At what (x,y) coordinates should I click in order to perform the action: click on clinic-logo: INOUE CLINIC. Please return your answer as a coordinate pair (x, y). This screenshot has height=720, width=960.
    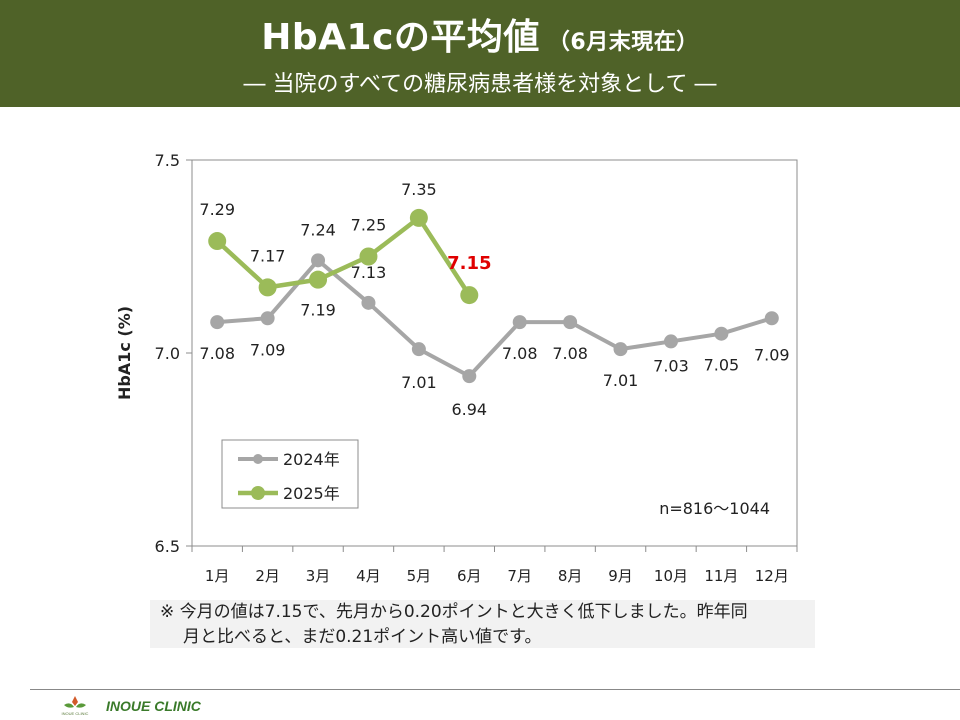
    Looking at the image, I should click on (75, 706).